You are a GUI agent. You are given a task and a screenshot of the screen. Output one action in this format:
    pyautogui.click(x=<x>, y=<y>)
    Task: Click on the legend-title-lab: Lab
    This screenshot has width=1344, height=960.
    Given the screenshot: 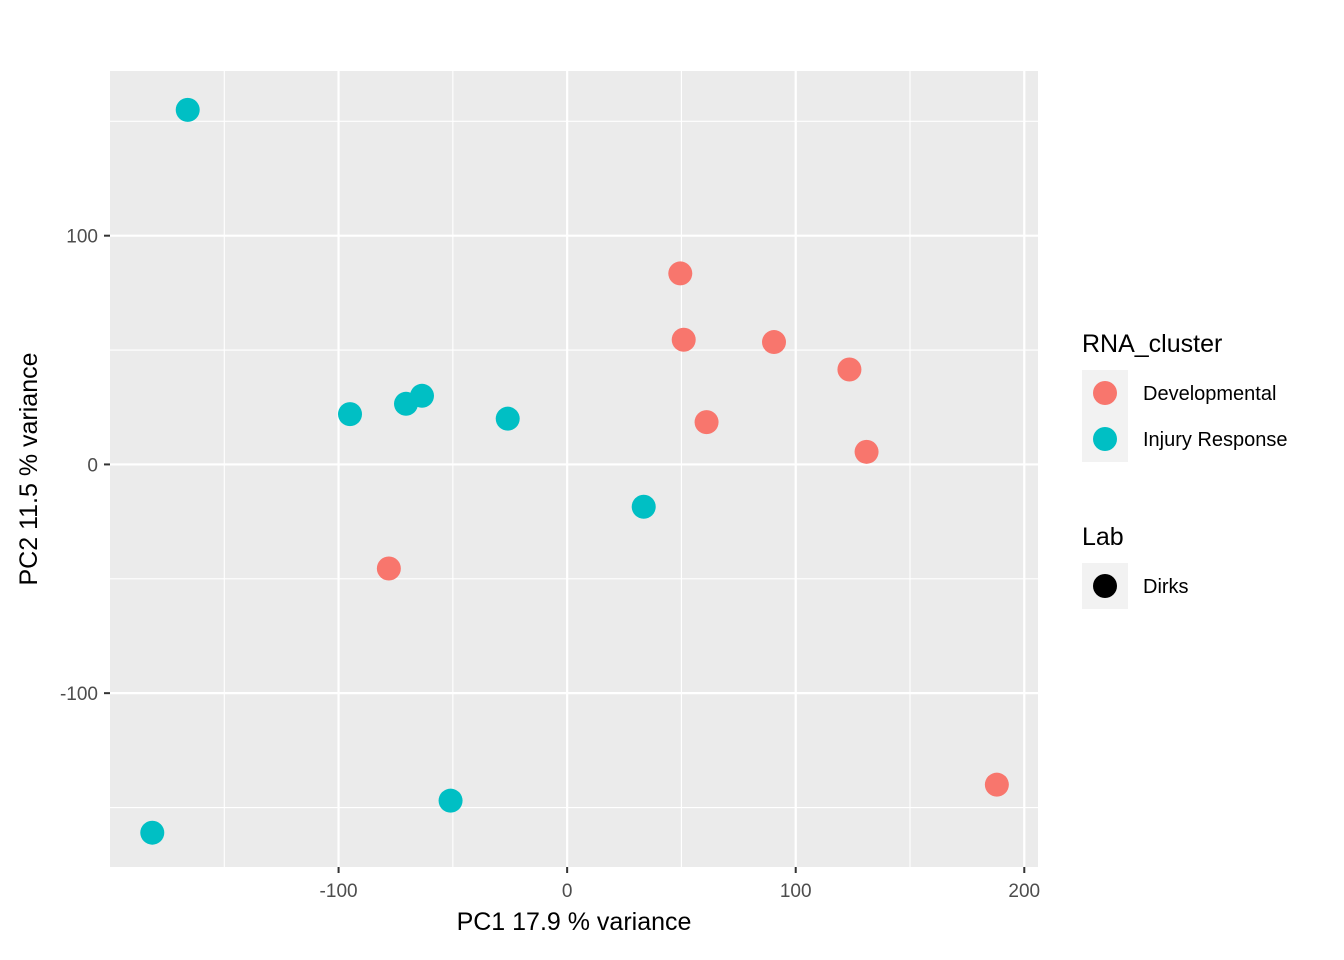 What is the action you would take?
    pyautogui.click(x=1103, y=537)
    